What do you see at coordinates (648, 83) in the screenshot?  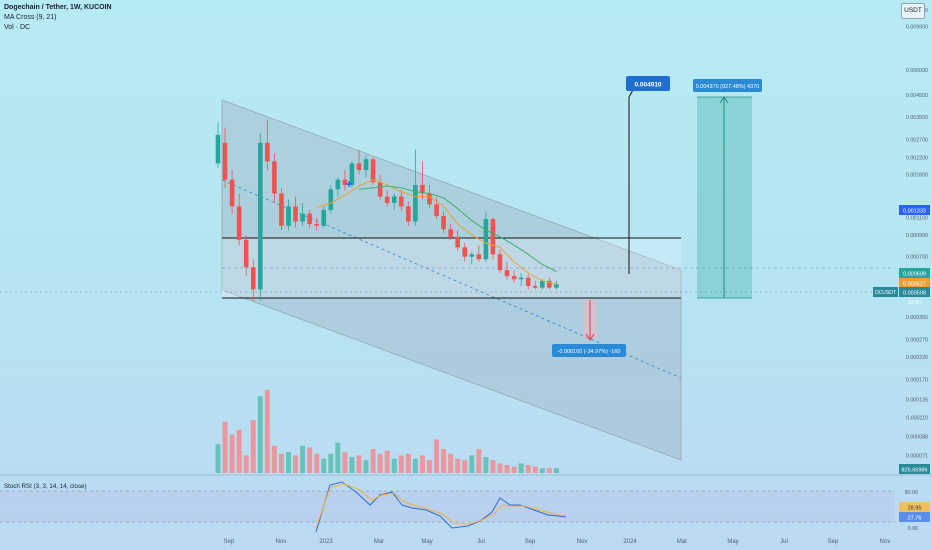 I see `target-callout-bg` at bounding box center [648, 83].